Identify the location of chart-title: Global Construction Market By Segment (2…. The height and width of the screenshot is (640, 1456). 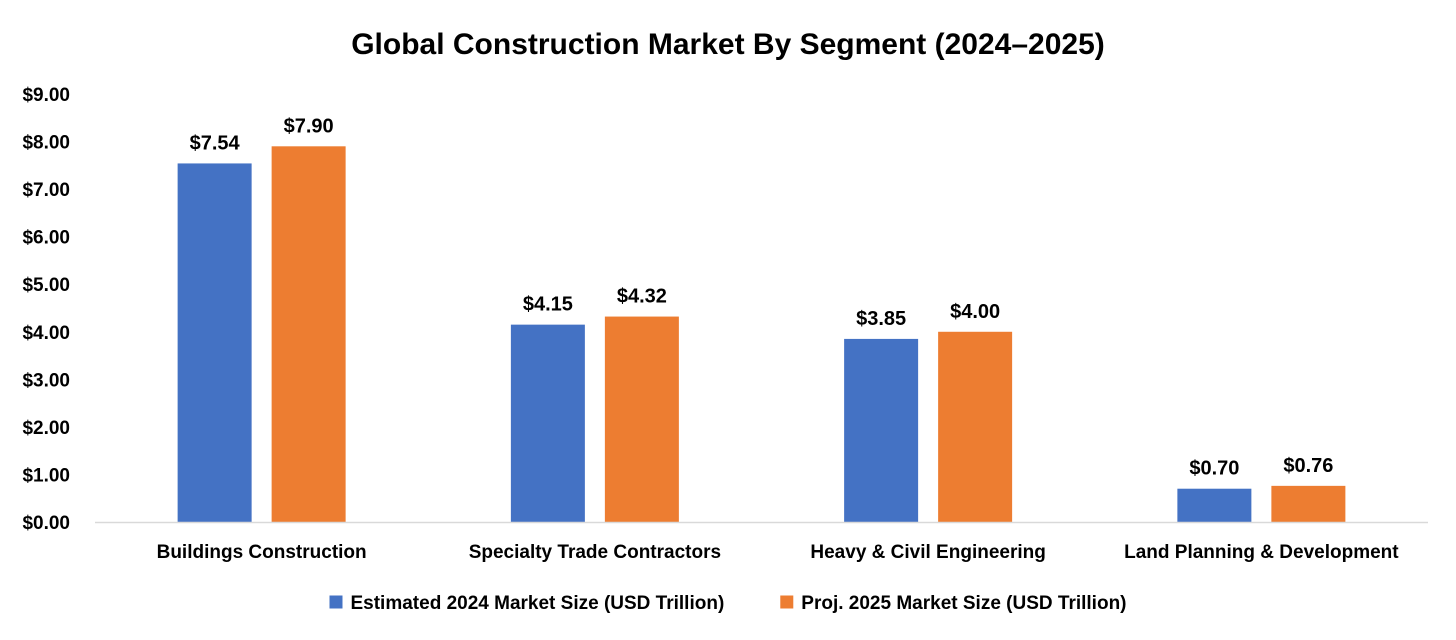
(728, 44).